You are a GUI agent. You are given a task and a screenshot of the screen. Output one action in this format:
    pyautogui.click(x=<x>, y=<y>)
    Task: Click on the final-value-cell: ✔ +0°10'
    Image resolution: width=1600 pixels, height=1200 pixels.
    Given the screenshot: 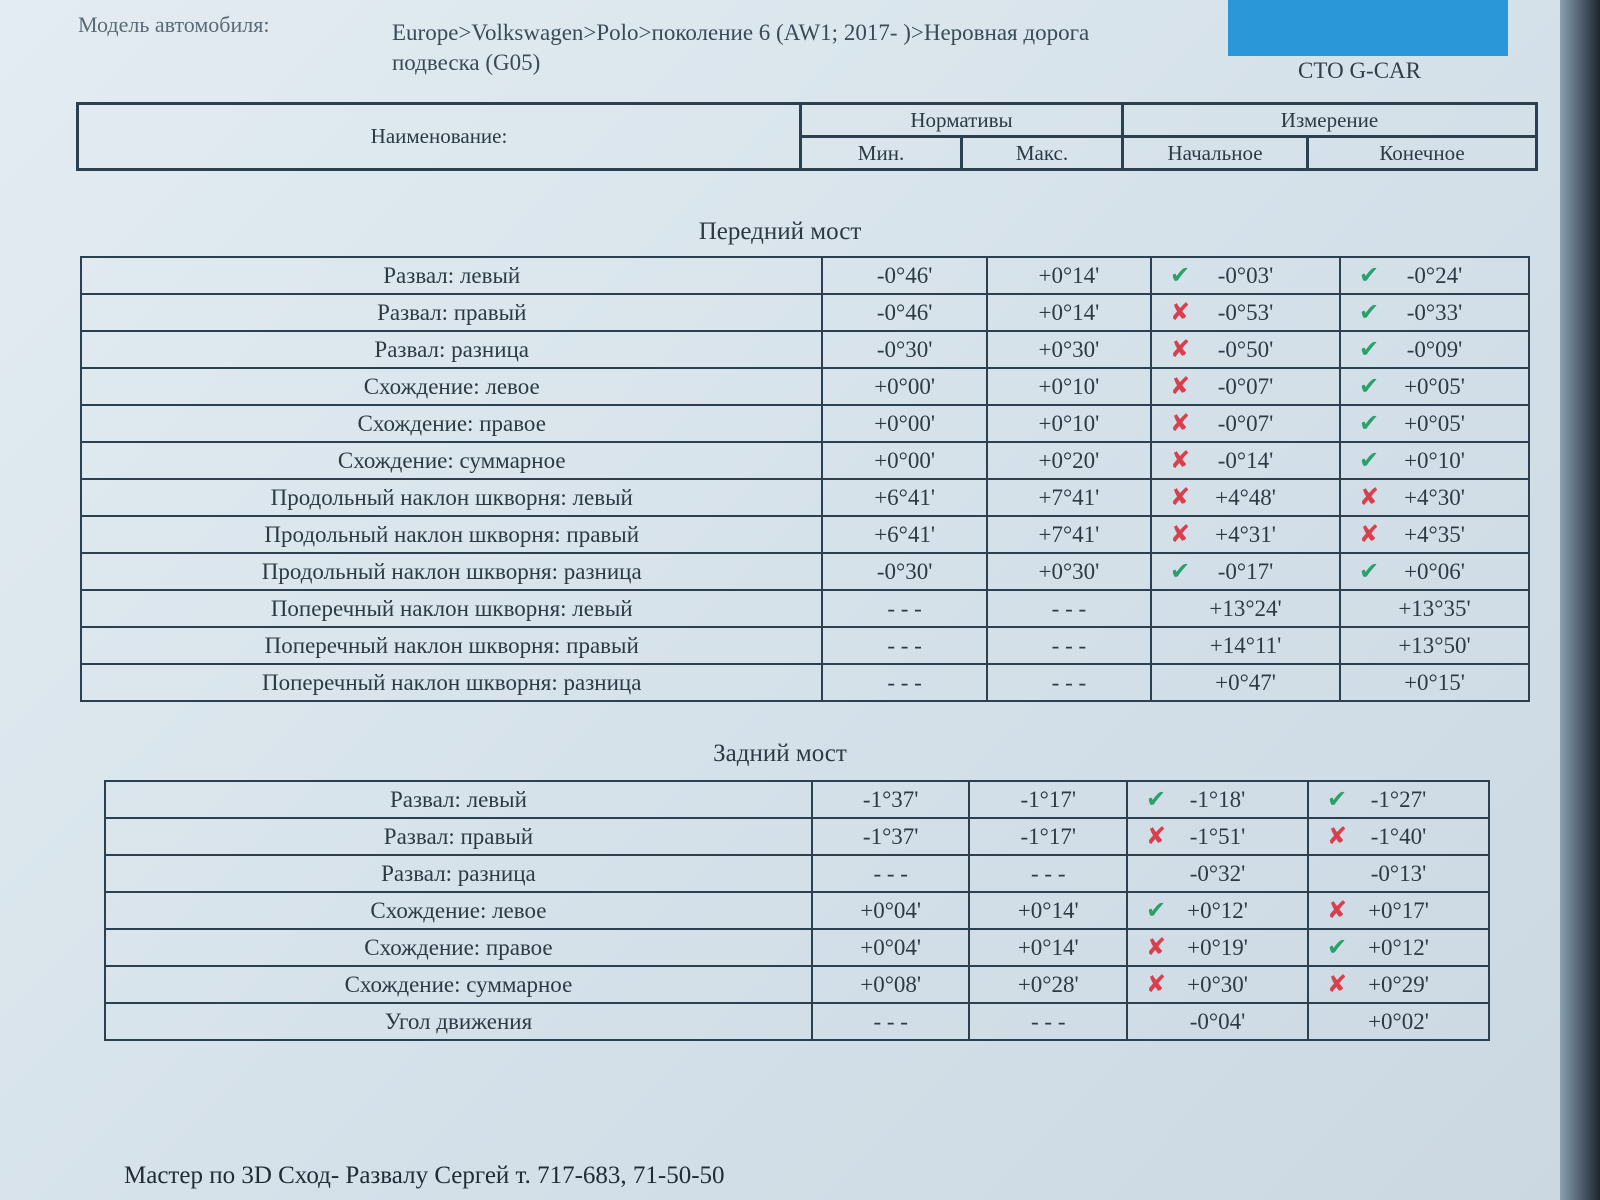 What is the action you would take?
    pyautogui.click(x=1434, y=460)
    